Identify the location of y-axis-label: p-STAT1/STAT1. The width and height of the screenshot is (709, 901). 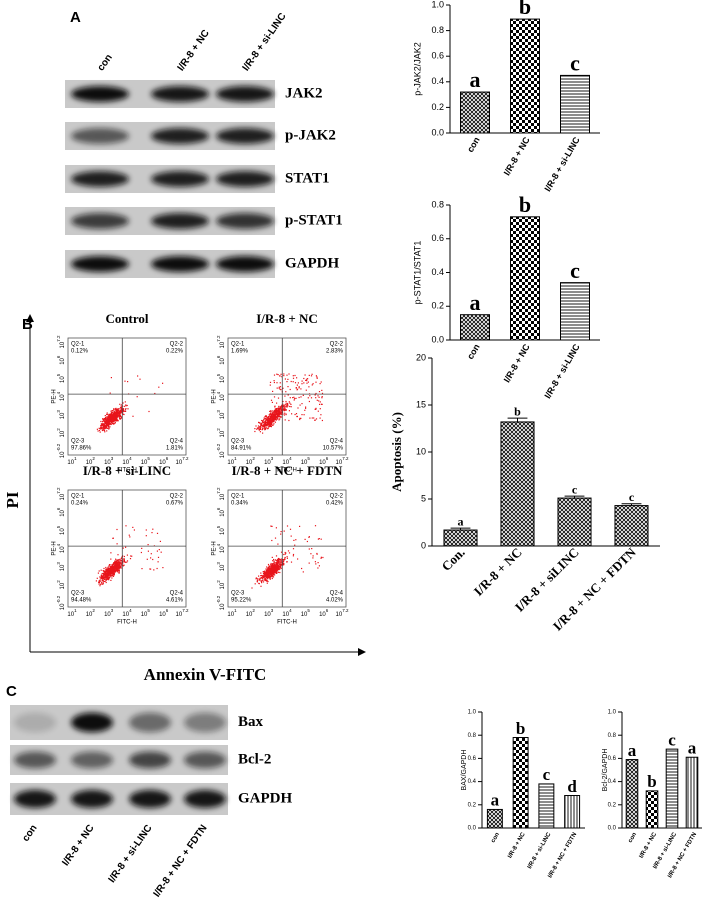
(417, 273).